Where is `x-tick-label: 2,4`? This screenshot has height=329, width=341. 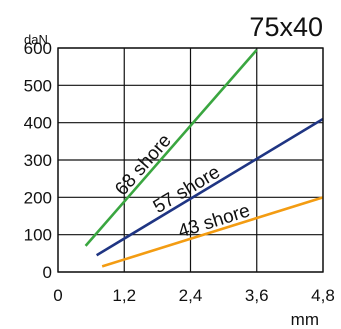
x-tick-label: 2,4 is located at coordinates (191, 295).